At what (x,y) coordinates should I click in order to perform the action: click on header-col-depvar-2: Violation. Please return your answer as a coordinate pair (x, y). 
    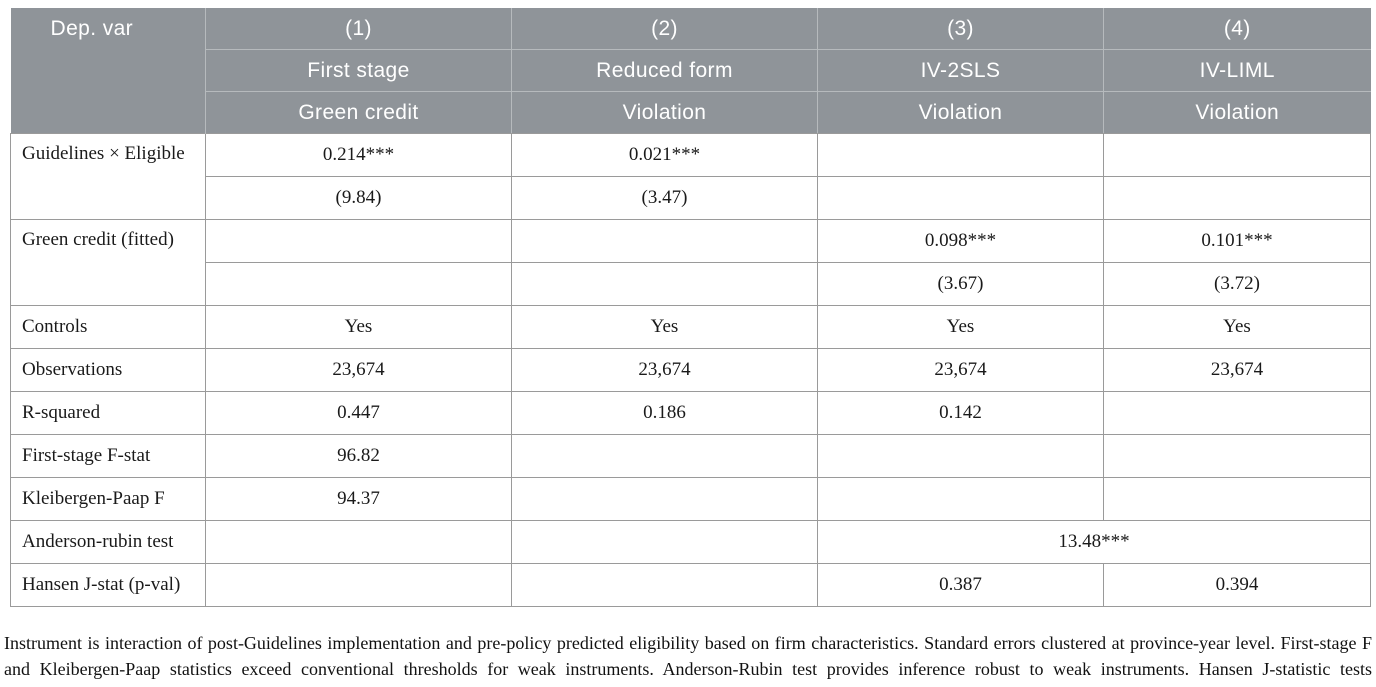
    Looking at the image, I should click on (664, 112).